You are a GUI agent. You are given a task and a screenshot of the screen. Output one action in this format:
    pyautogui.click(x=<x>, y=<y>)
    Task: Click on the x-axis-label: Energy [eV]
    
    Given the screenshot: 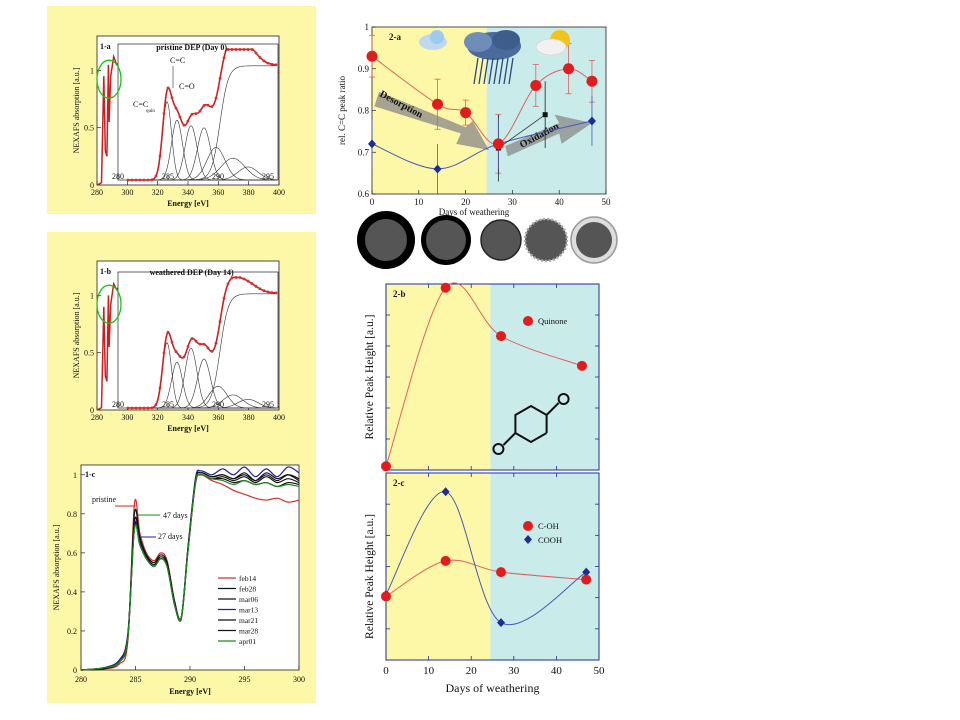 What is the action you would take?
    pyautogui.click(x=190, y=691)
    